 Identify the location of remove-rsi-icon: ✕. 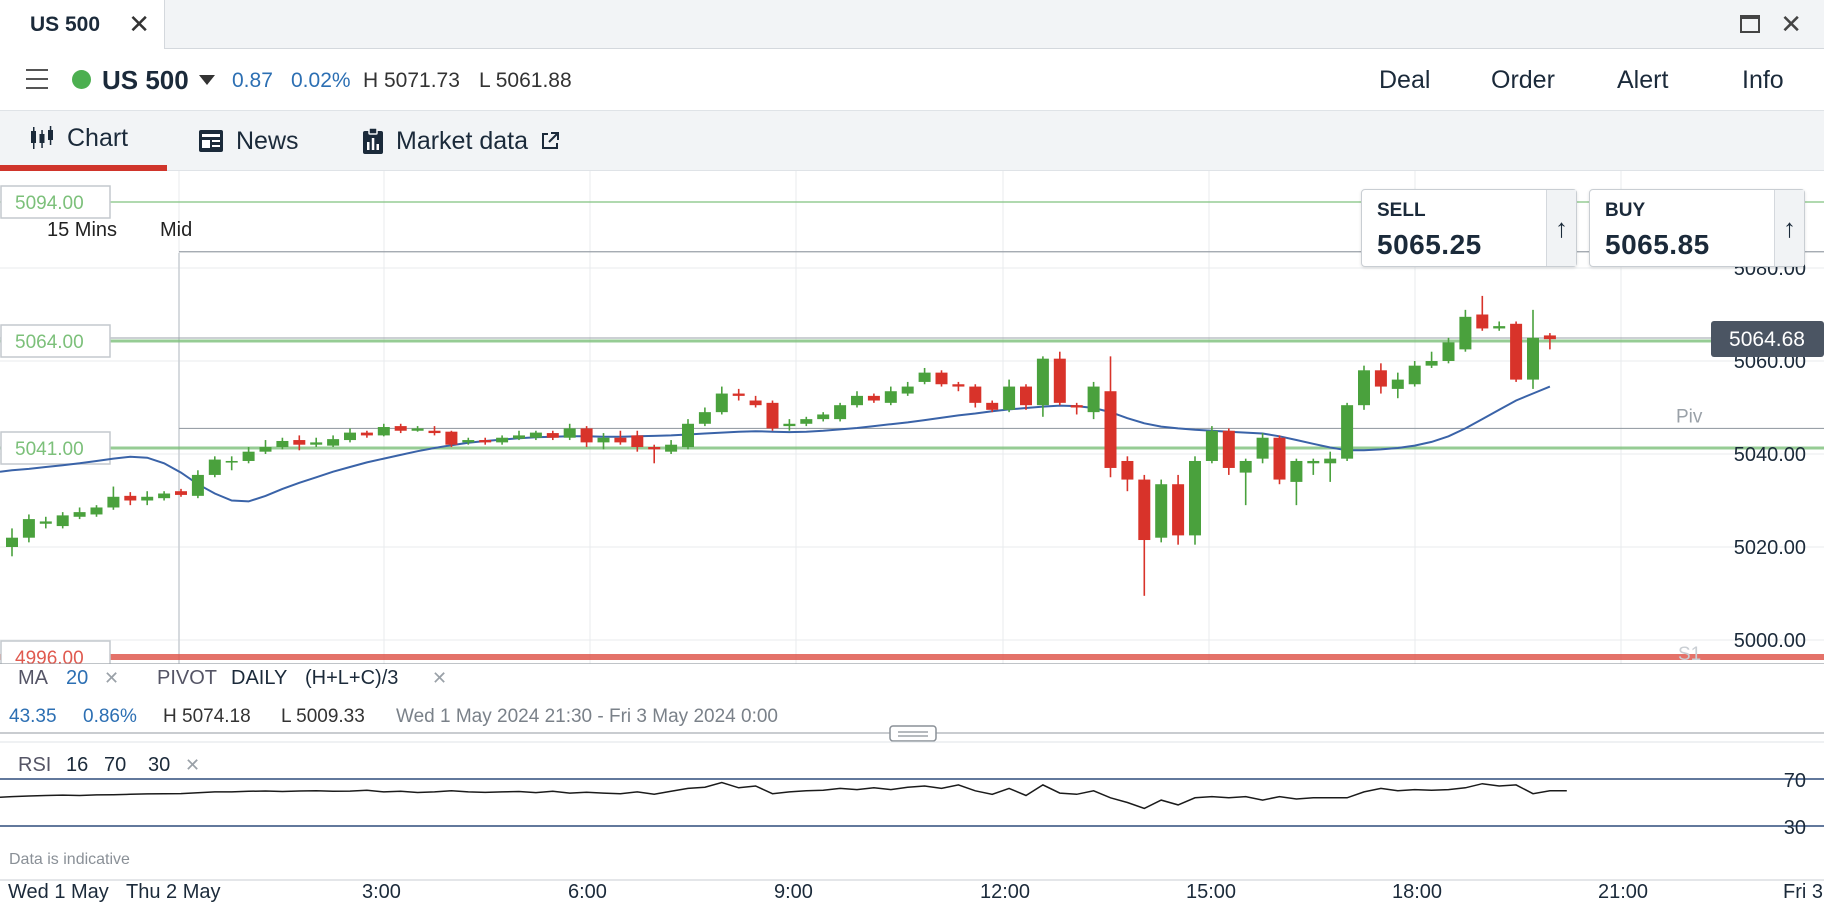
(192, 765).